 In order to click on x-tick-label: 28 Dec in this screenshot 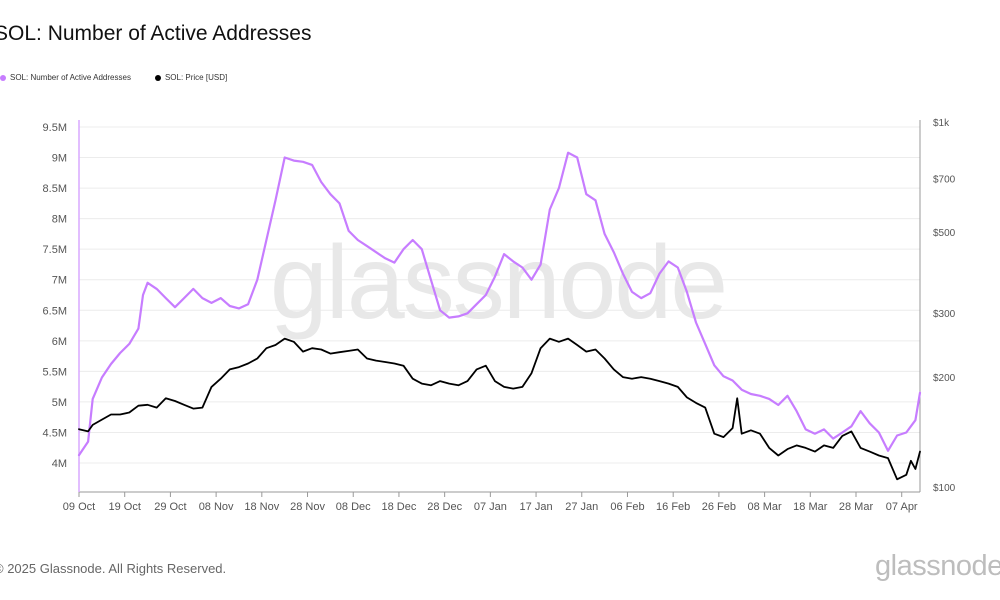, I will do `click(444, 507)`.